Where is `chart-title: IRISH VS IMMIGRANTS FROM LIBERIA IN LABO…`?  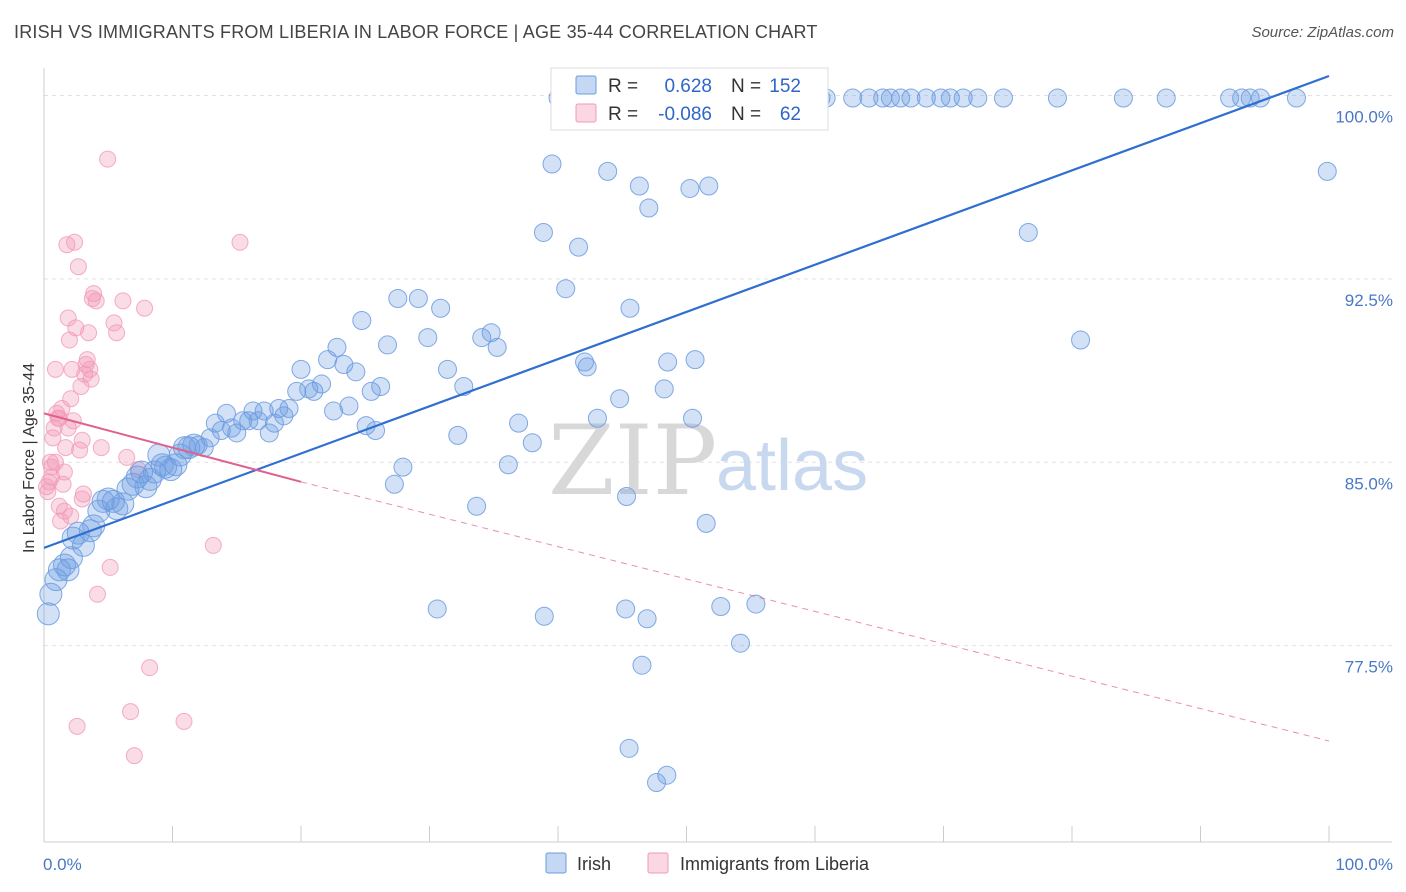
chart-title: IRISH VS IMMIGRANTS FROM LIBERIA IN LABO… is located at coordinates (416, 32).